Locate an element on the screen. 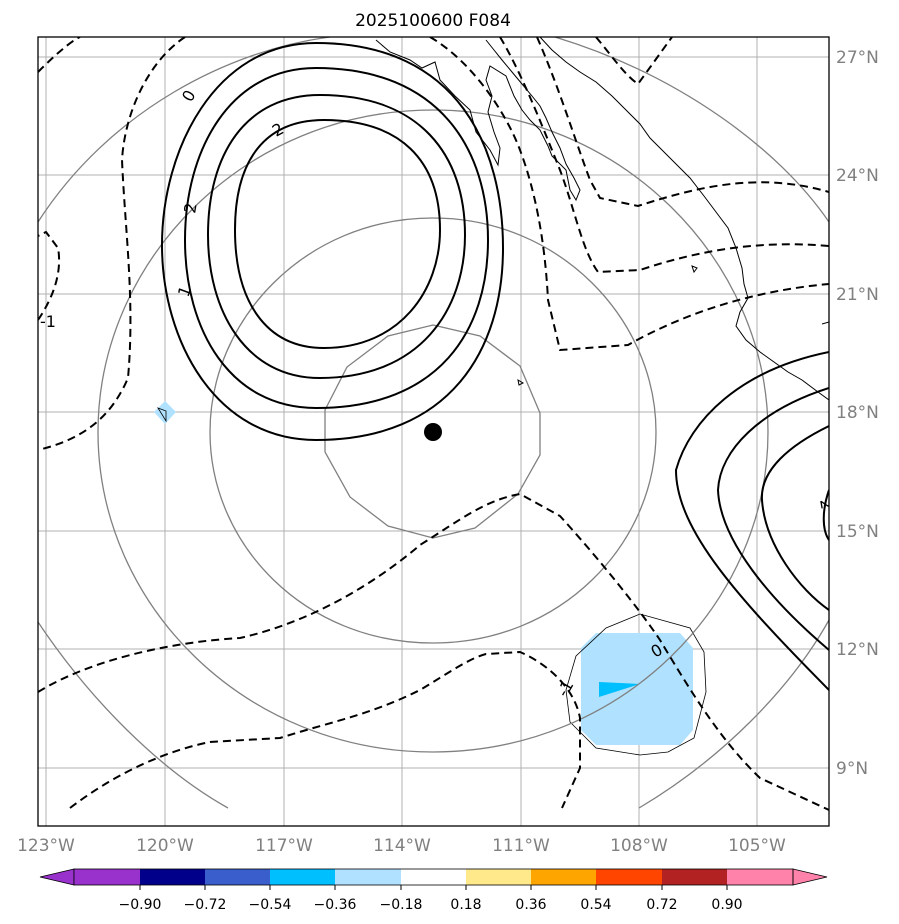 The height and width of the screenshot is (924, 899). colorbar-ticks is located at coordinates (433, 887).